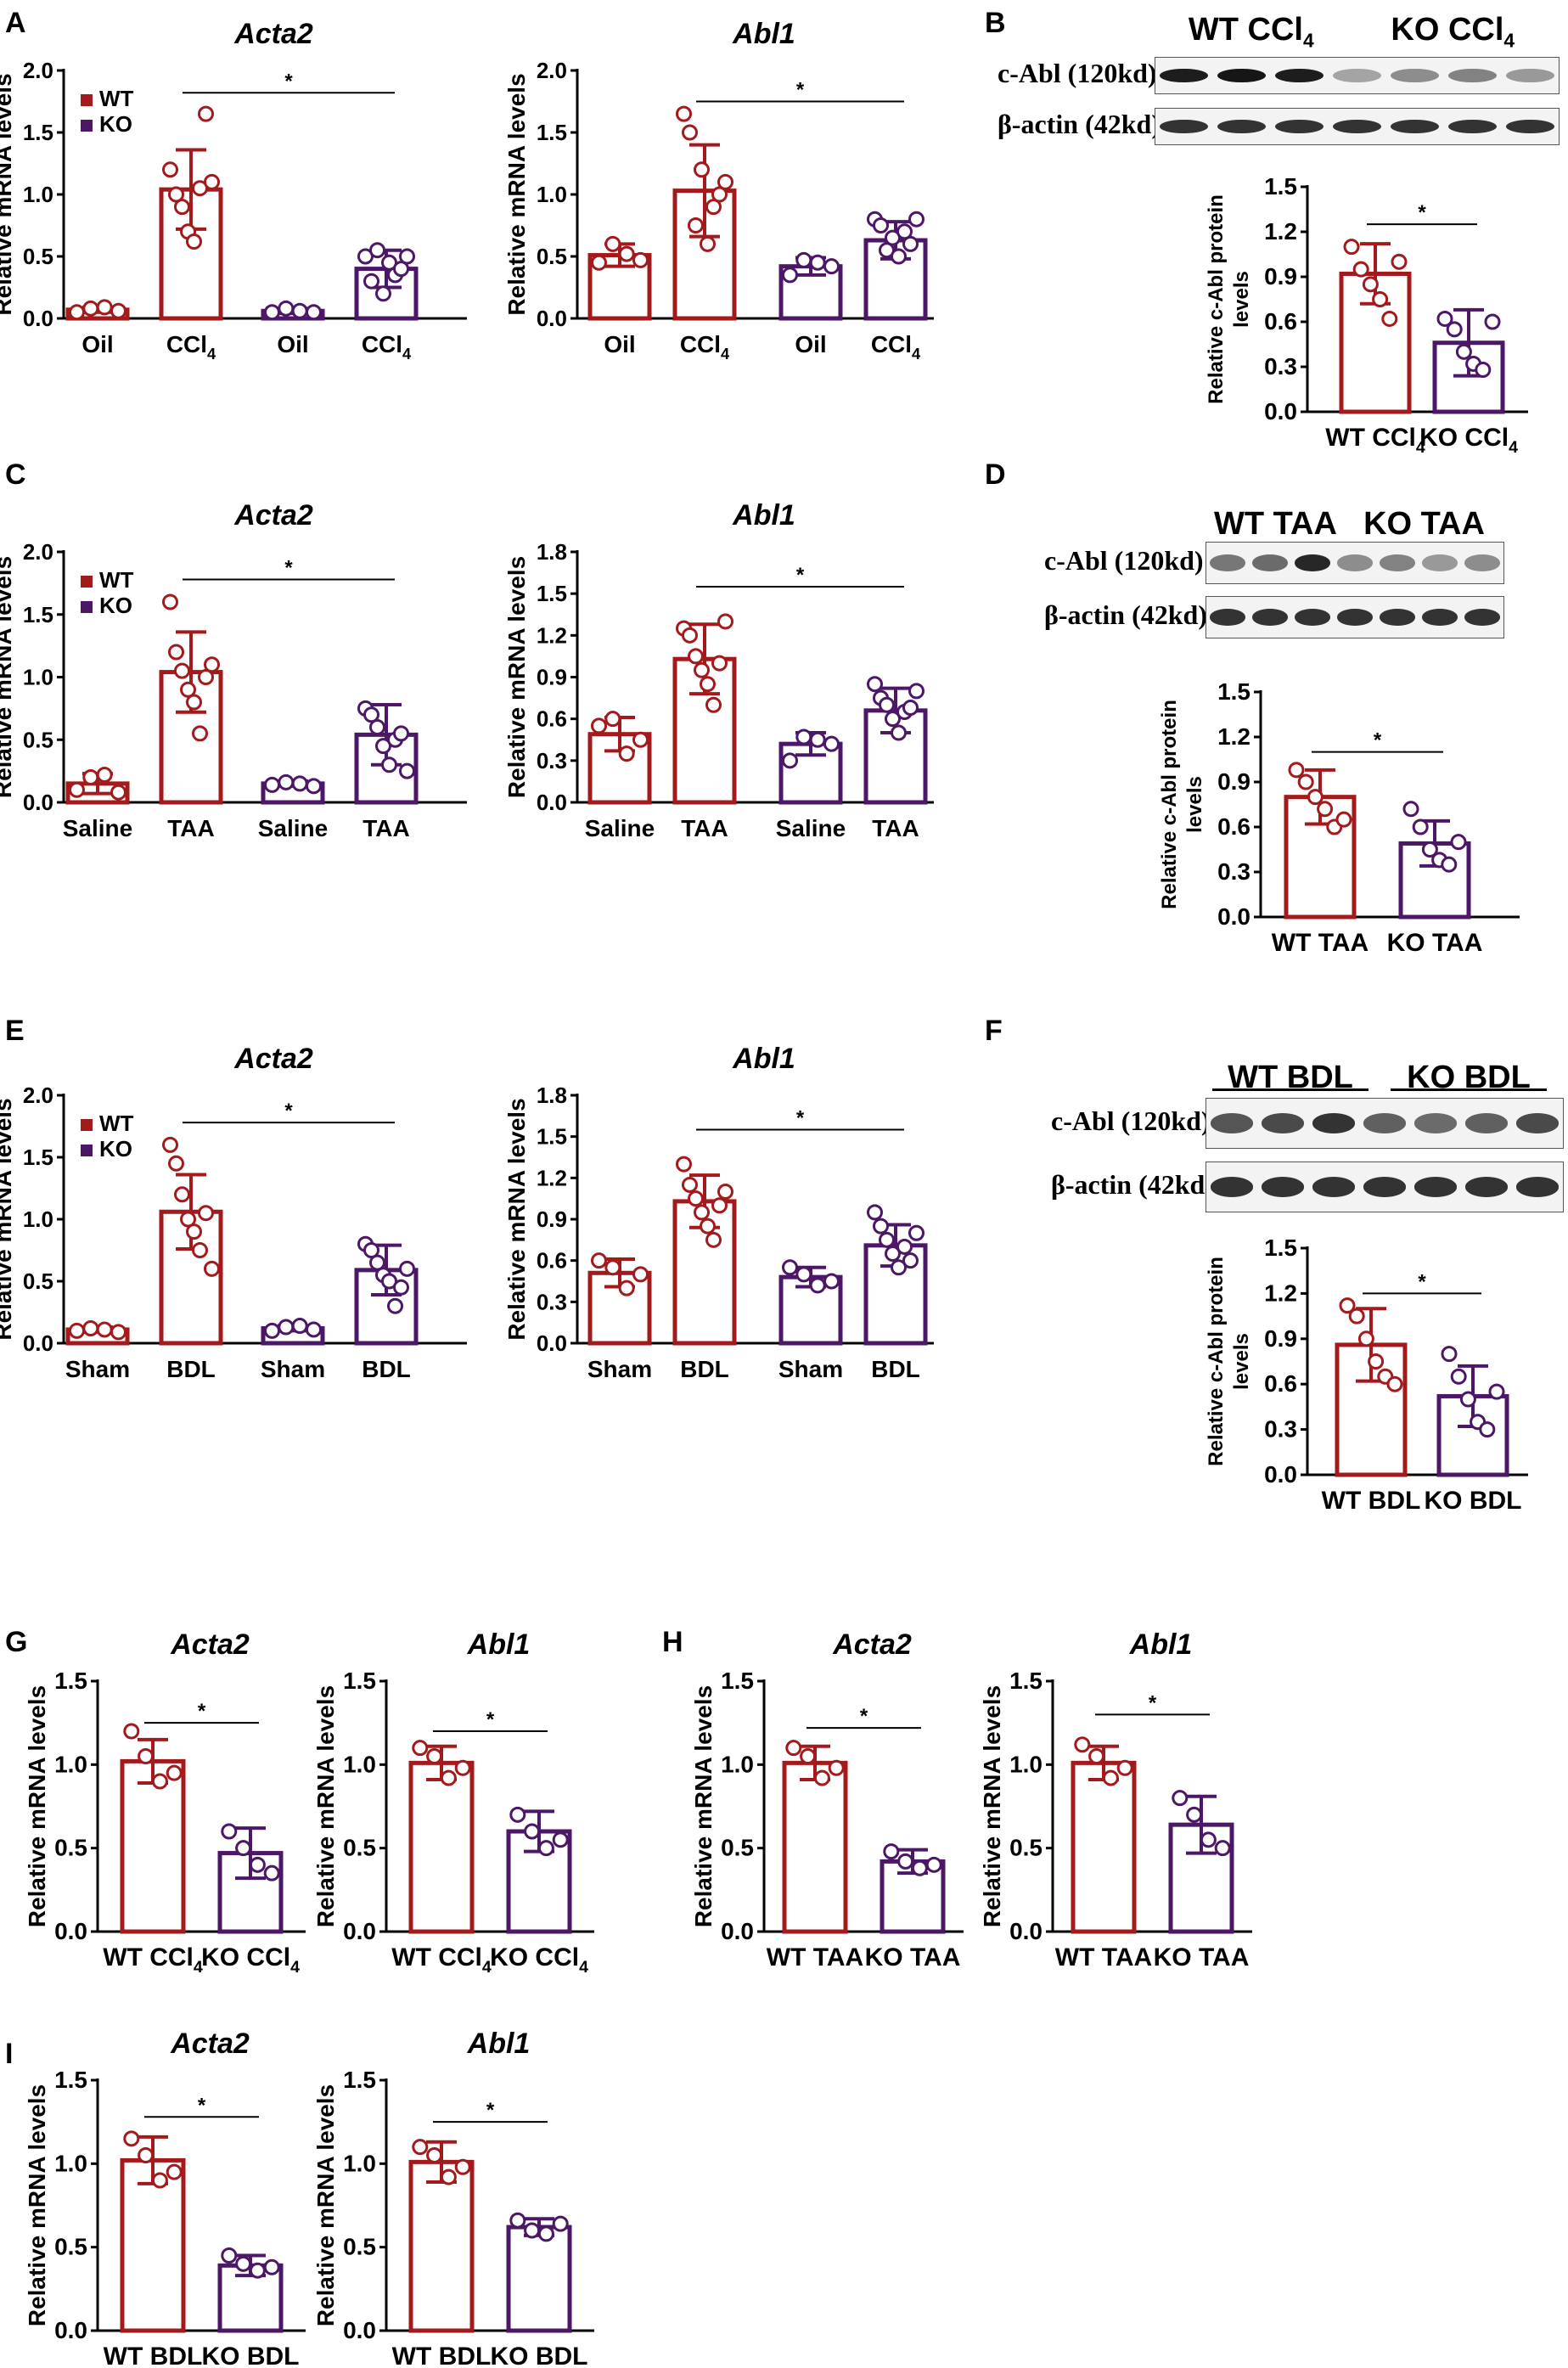 The width and height of the screenshot is (1568, 2368). Describe the element at coordinates (251, 2355) in the screenshot. I see `x-tick-label: KO BDL` at that location.